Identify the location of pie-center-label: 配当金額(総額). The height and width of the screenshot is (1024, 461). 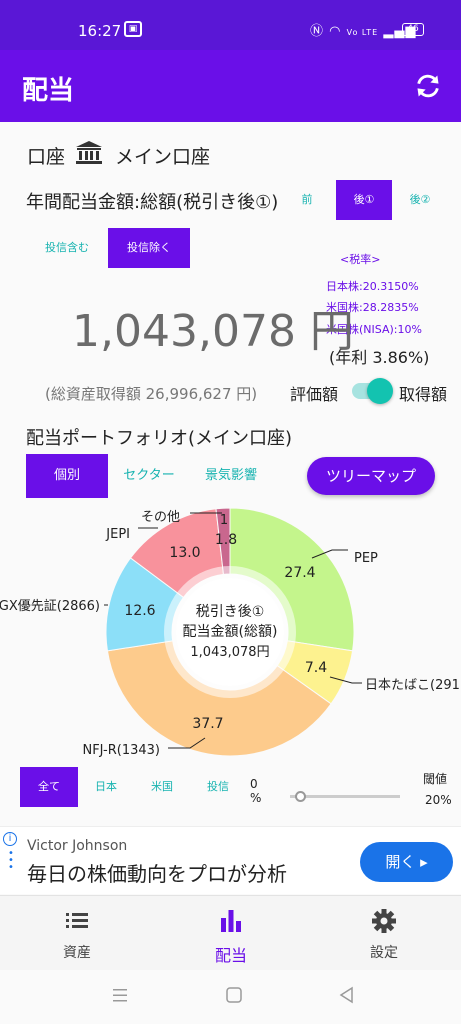
(230, 632).